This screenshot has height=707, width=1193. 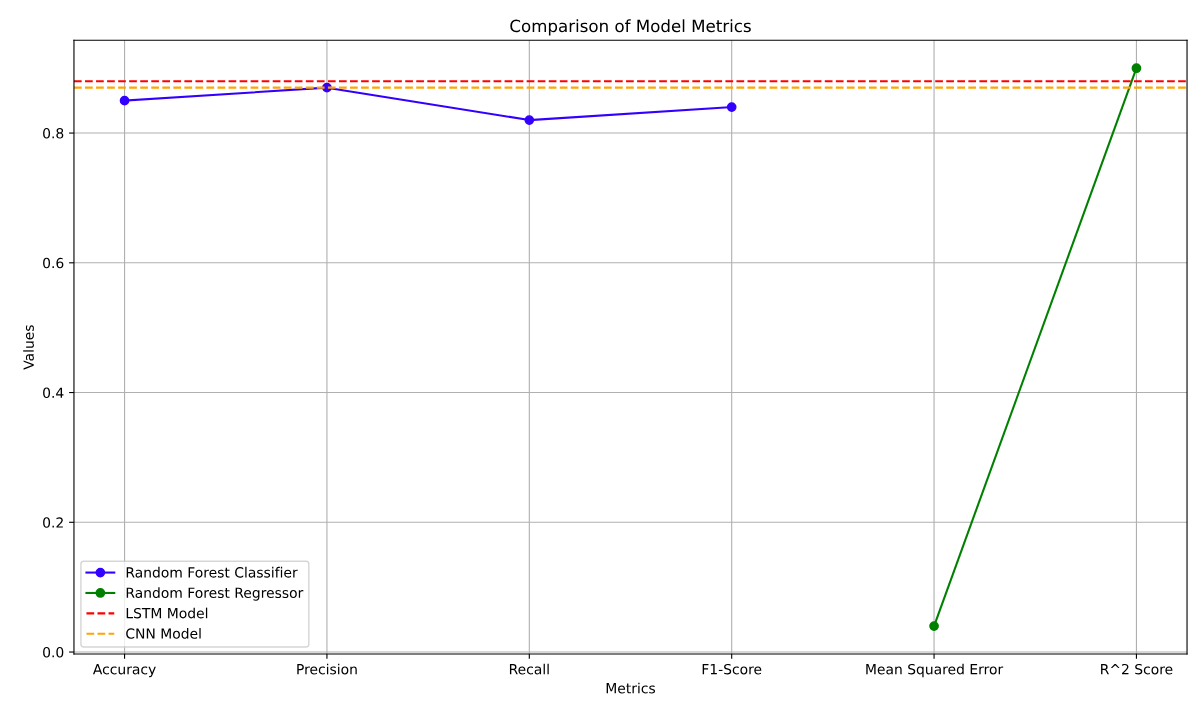 I want to click on legend-label: CNN Model, so click(x=163, y=633).